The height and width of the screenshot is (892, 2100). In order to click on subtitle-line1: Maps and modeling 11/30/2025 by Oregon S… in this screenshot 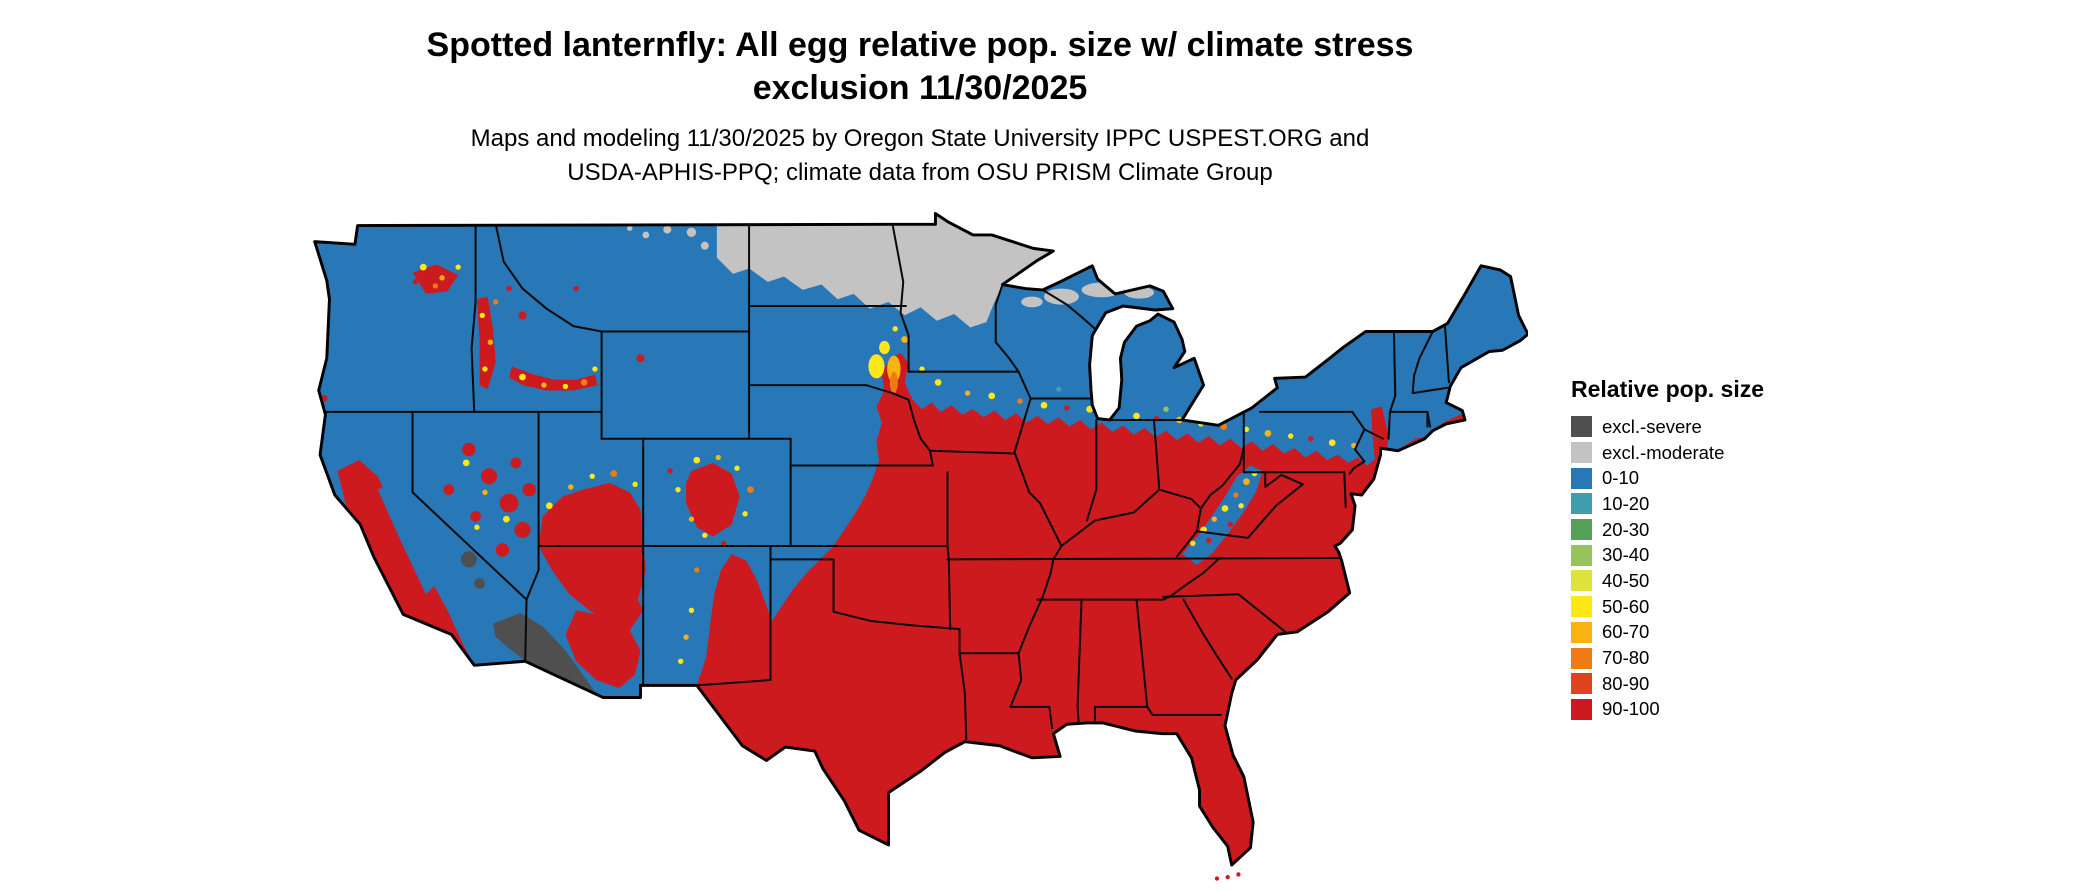, I will do `click(920, 138)`.